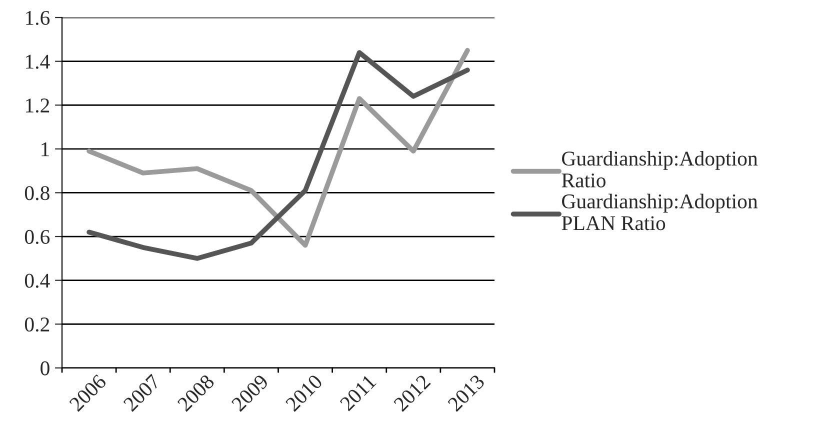  What do you see at coordinates (45, 149) in the screenshot?
I see `y-tick-label: 1` at bounding box center [45, 149].